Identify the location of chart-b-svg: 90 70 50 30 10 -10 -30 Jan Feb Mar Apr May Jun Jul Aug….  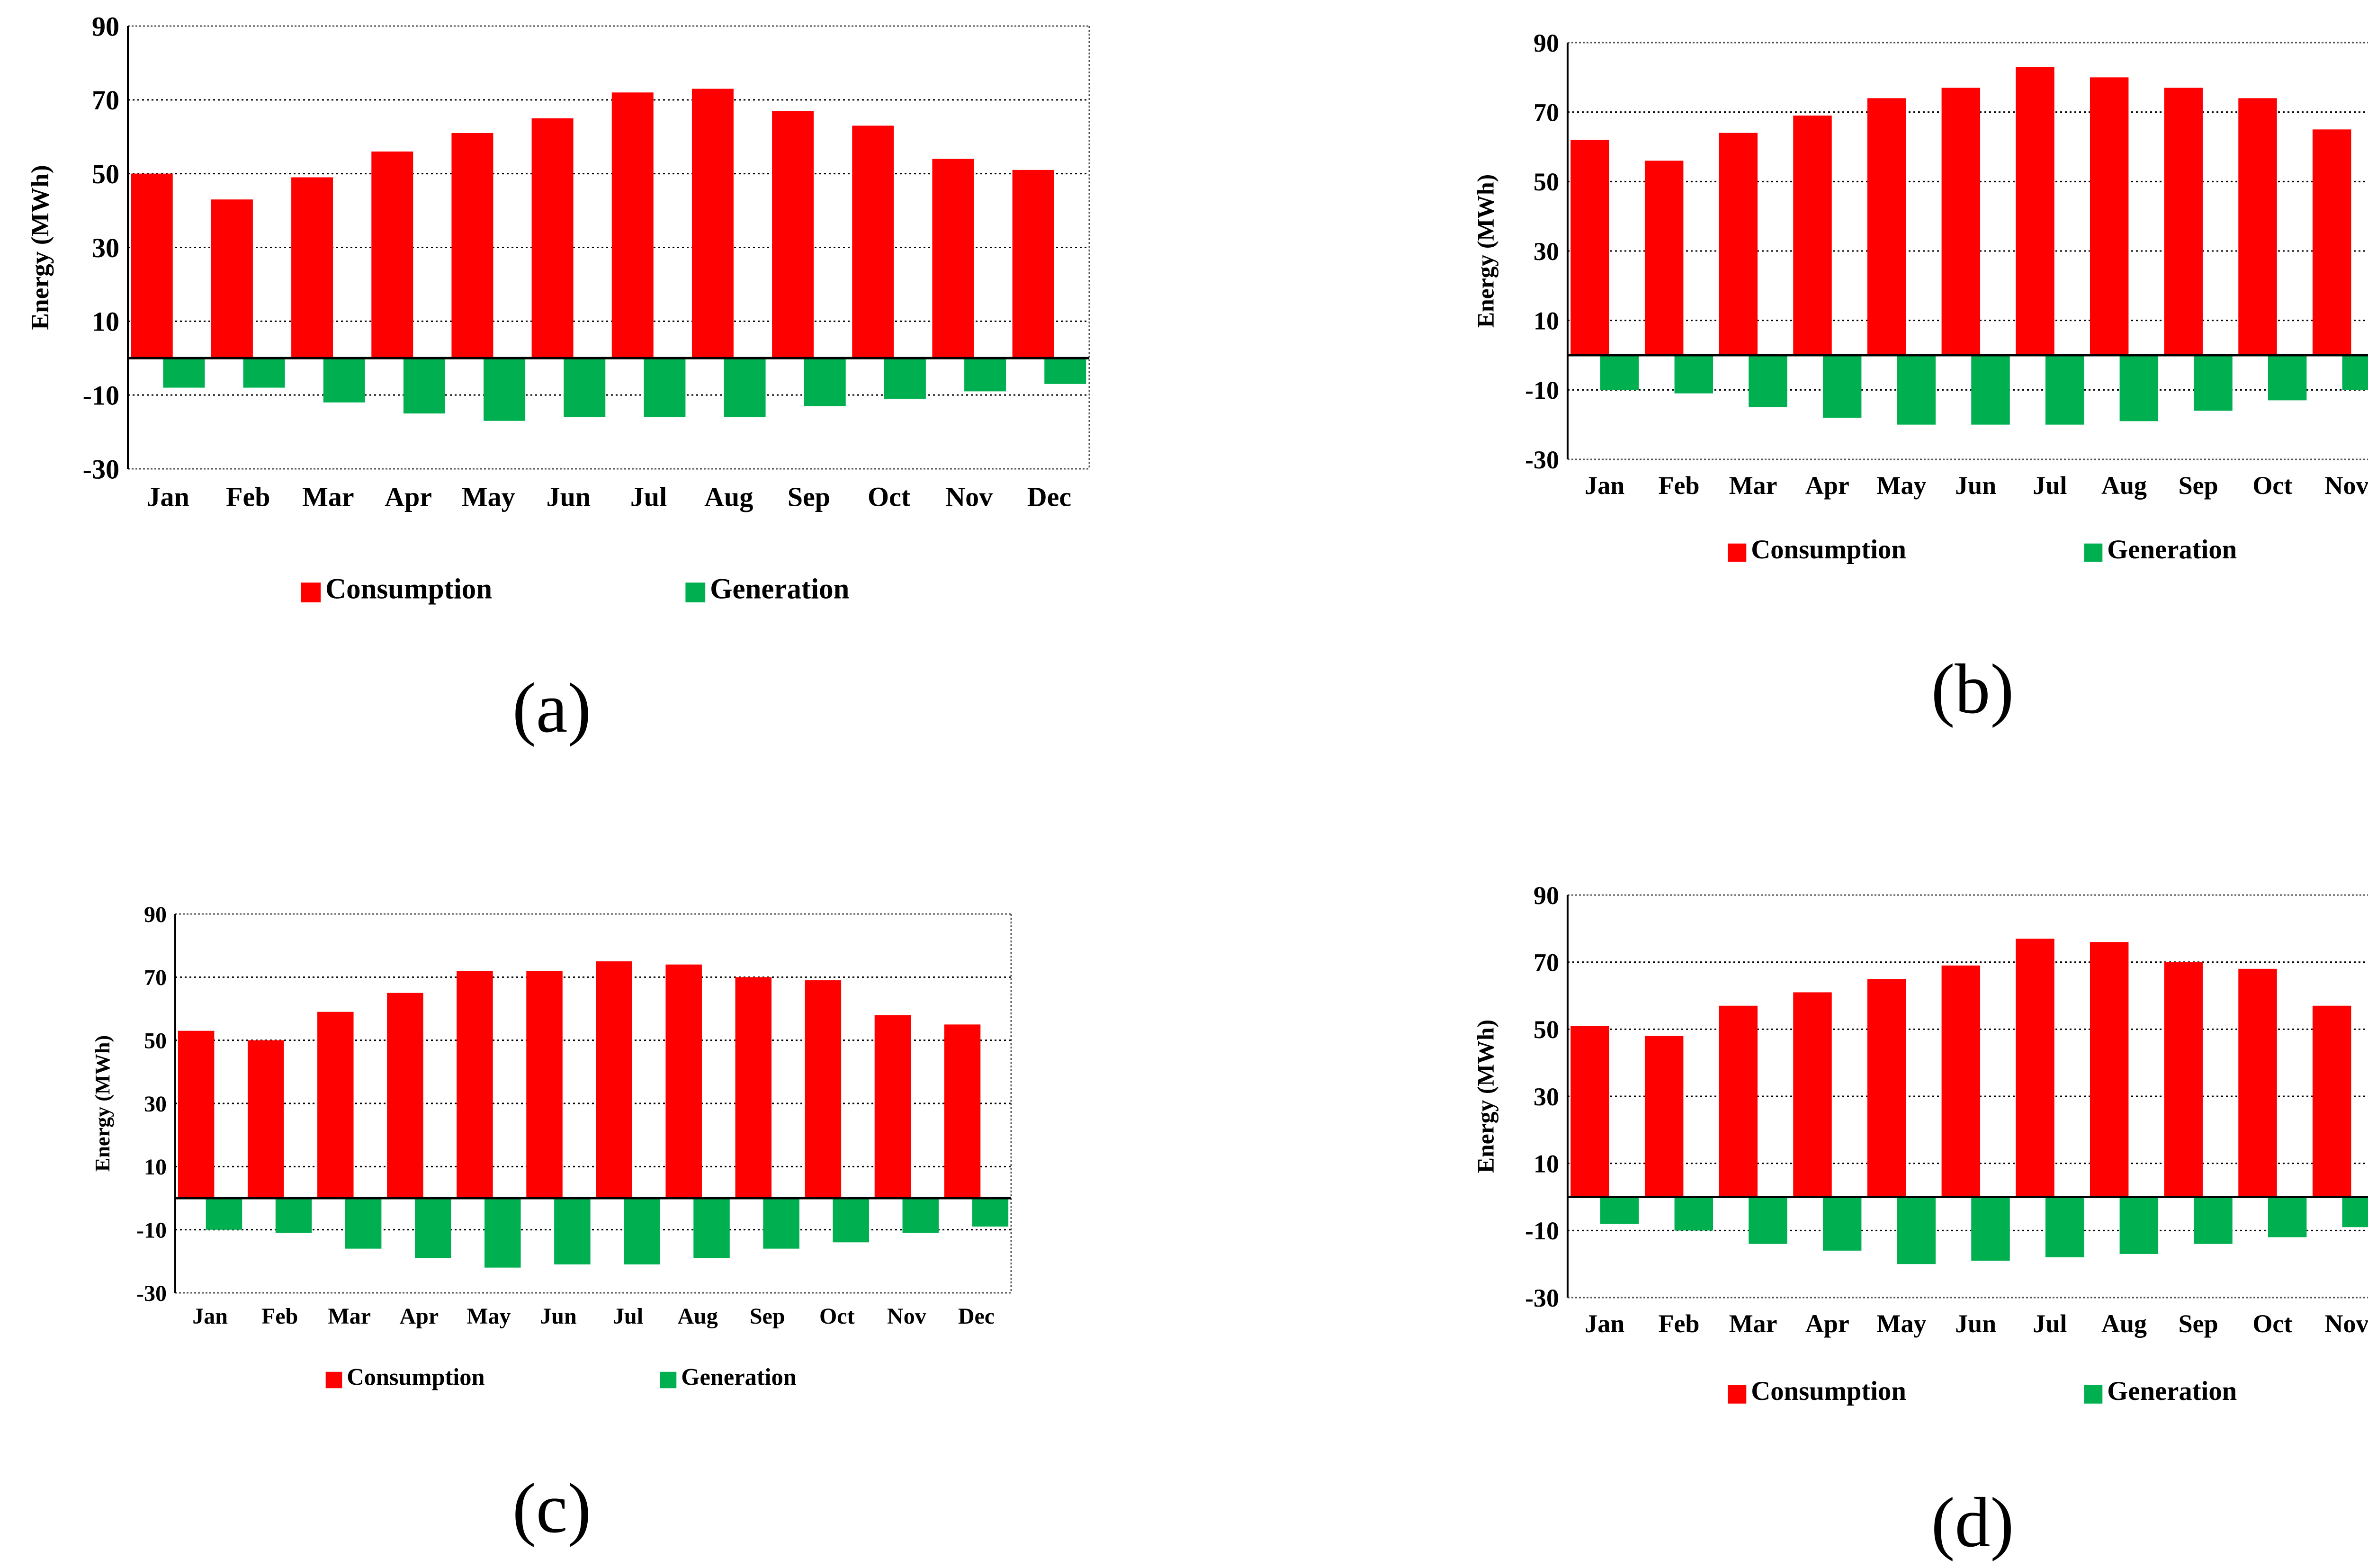
(1920, 296).